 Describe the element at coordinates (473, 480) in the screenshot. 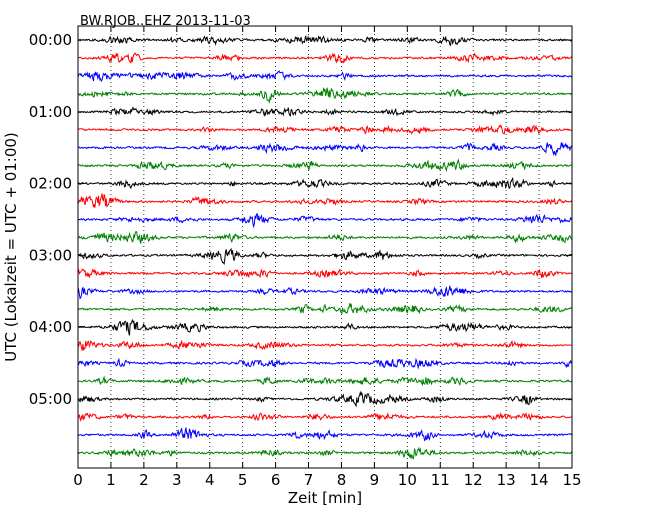

I see `x-tick-label: 12` at that location.